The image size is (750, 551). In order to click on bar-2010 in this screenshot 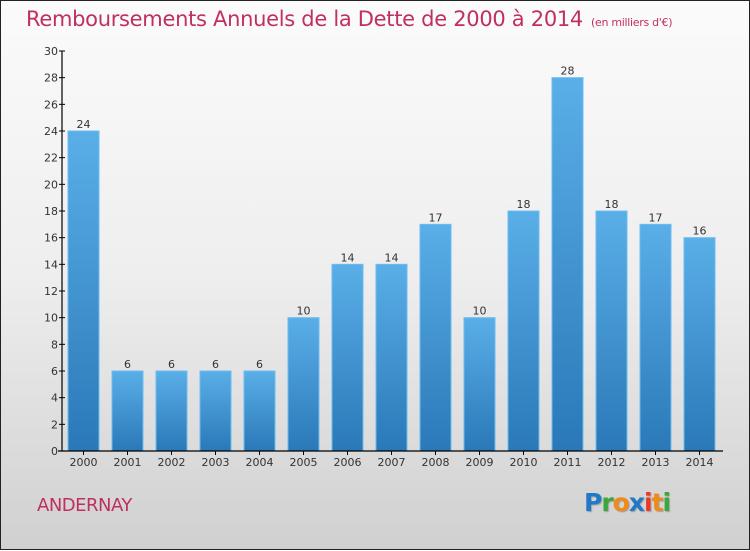, I will do `click(523, 331)`.